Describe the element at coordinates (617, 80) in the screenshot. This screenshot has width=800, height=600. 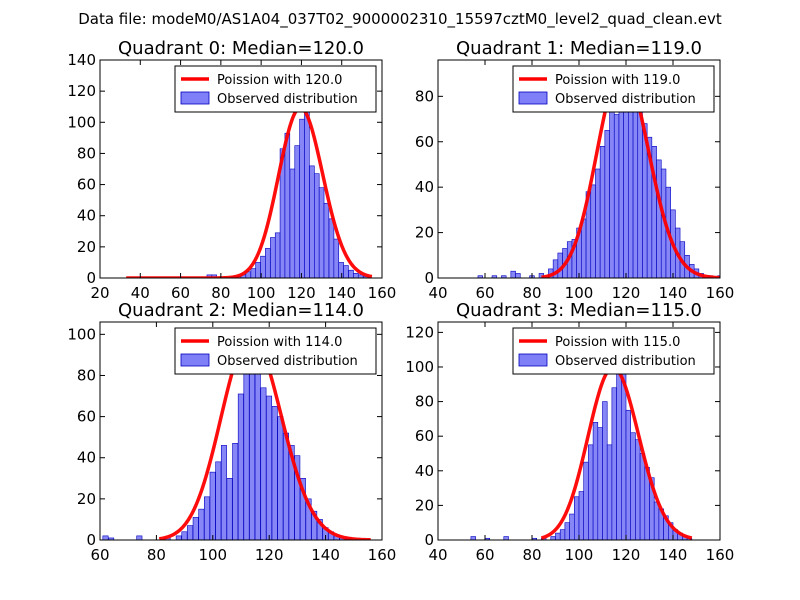
I see `legend-line-label: Poission with 119.0` at that location.